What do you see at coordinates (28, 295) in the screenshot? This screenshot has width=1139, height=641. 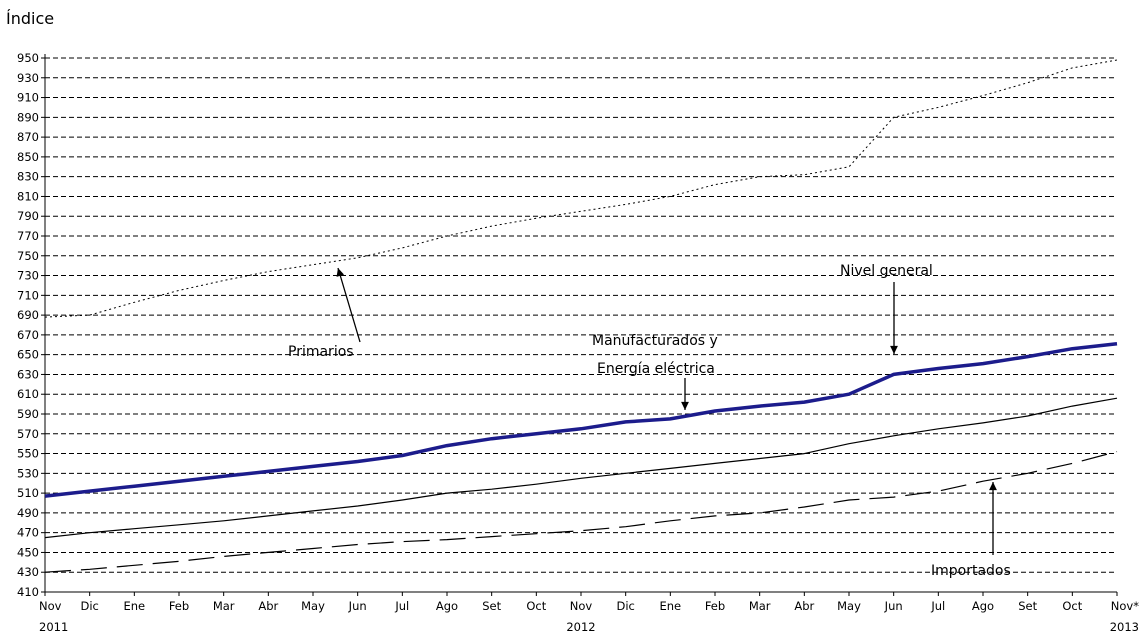 I see `y-tick-label: 710` at bounding box center [28, 295].